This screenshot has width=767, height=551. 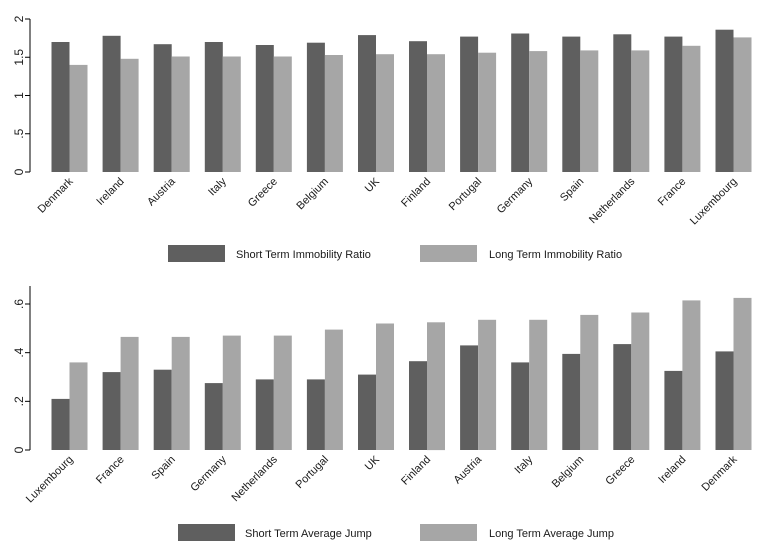 What do you see at coordinates (551, 534) in the screenshot?
I see `legend-label: Long Term Average Jump` at bounding box center [551, 534].